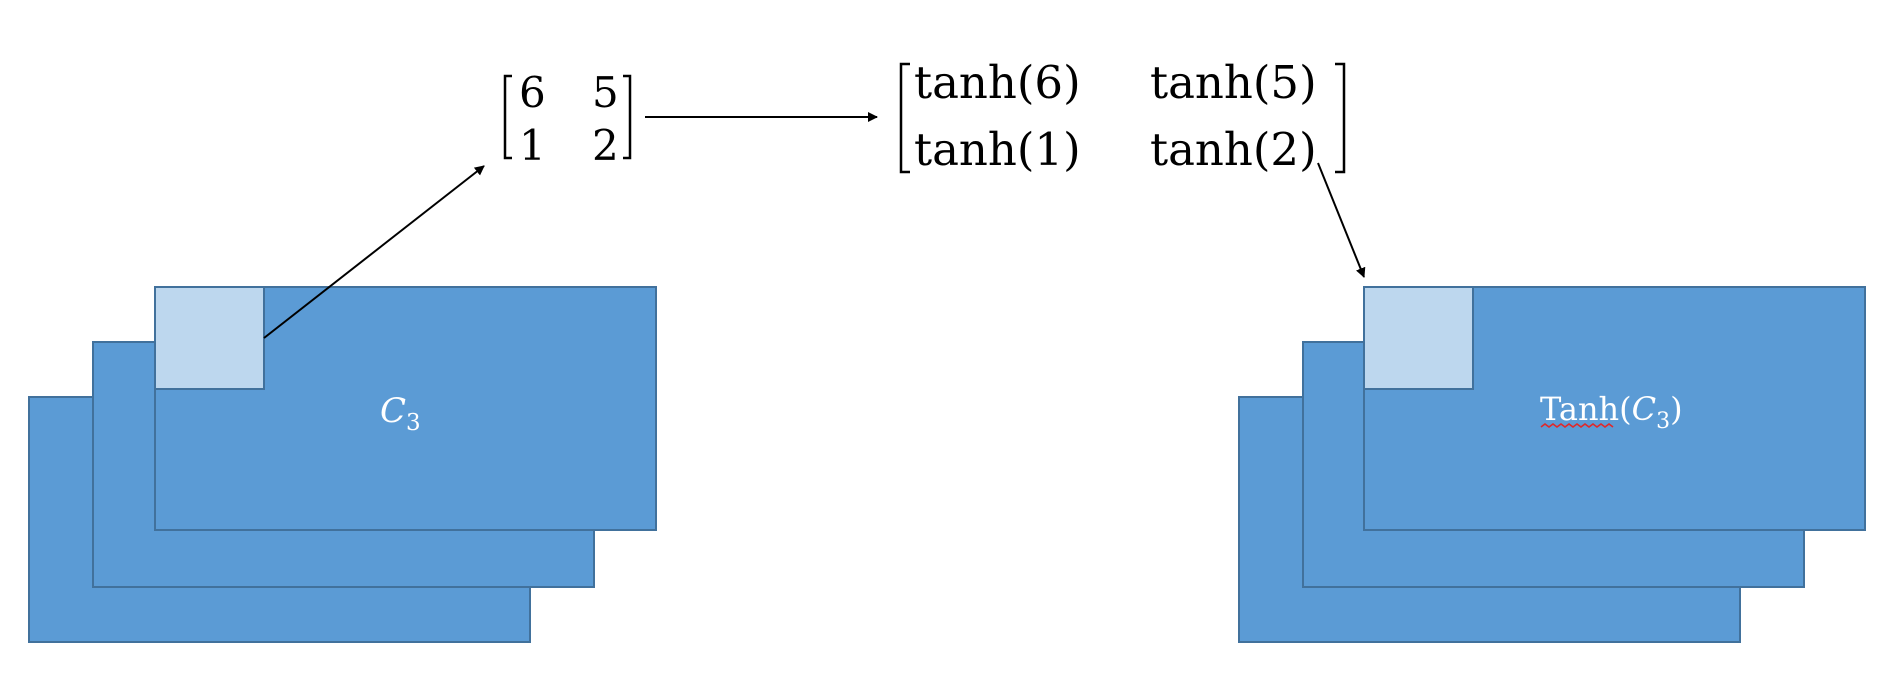  I want to click on input-matrix-cell: 1, so click(532, 145).